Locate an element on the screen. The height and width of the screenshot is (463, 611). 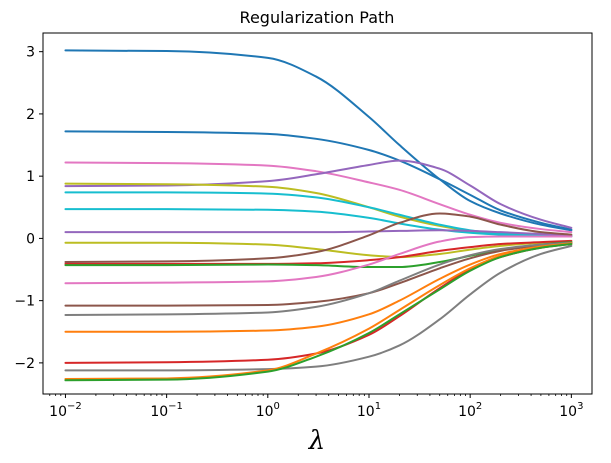
y-axis: 3 2 1 0 −1 −2 is located at coordinates (28, 208).